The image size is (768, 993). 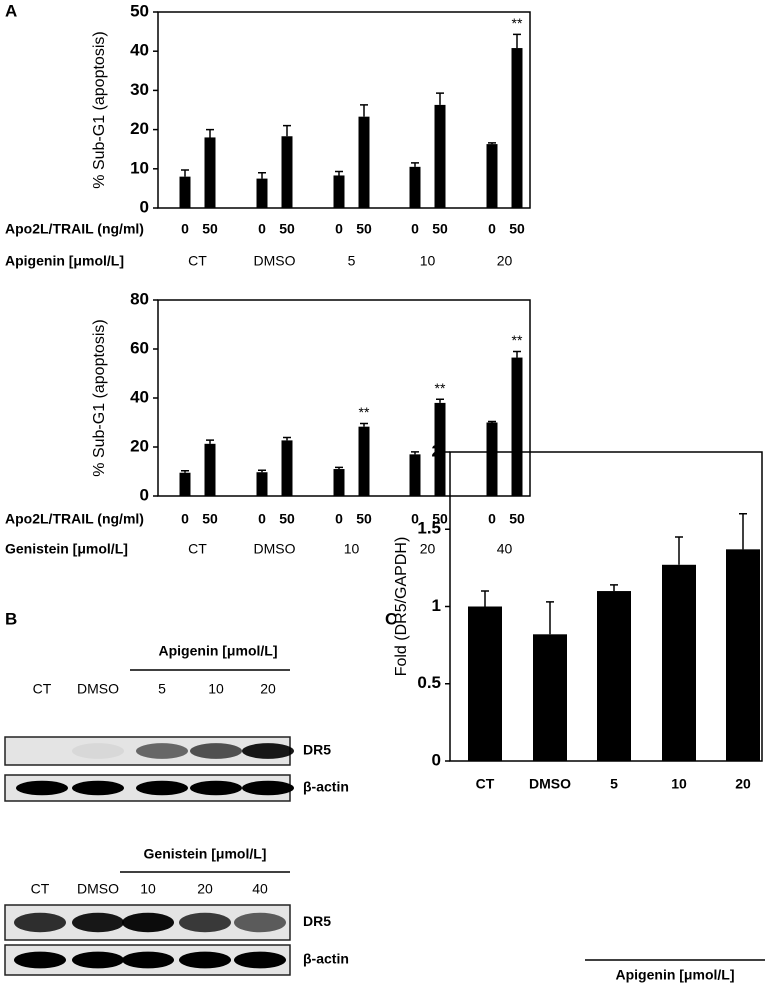 What do you see at coordinates (139, 298) in the screenshot?
I see `y-tick-label: 80` at bounding box center [139, 298].